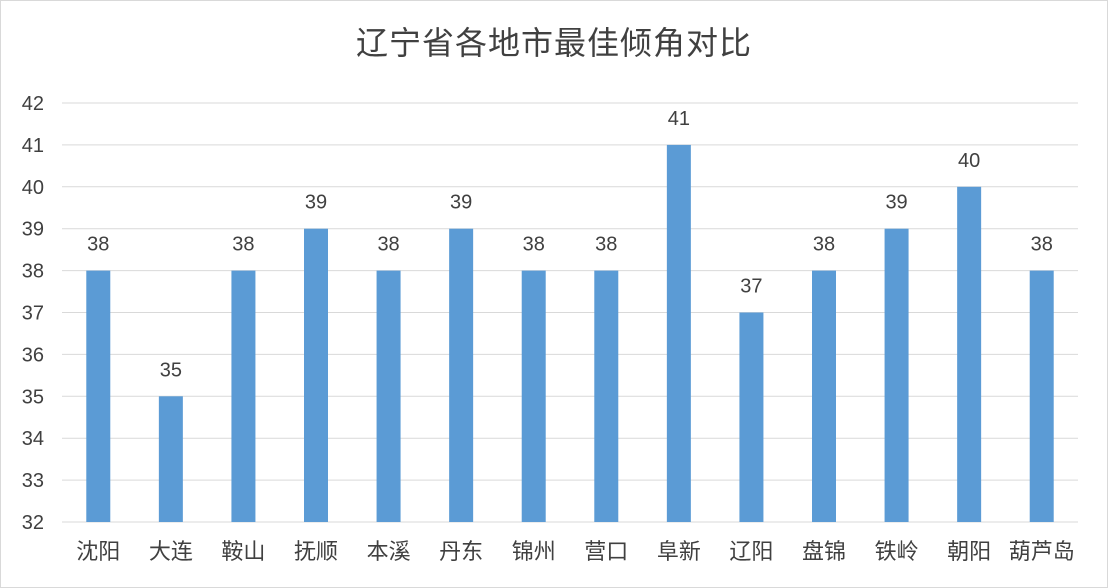 The height and width of the screenshot is (588, 1108). What do you see at coordinates (33, 272) in the screenshot?
I see `y-tick-label: 38` at bounding box center [33, 272].